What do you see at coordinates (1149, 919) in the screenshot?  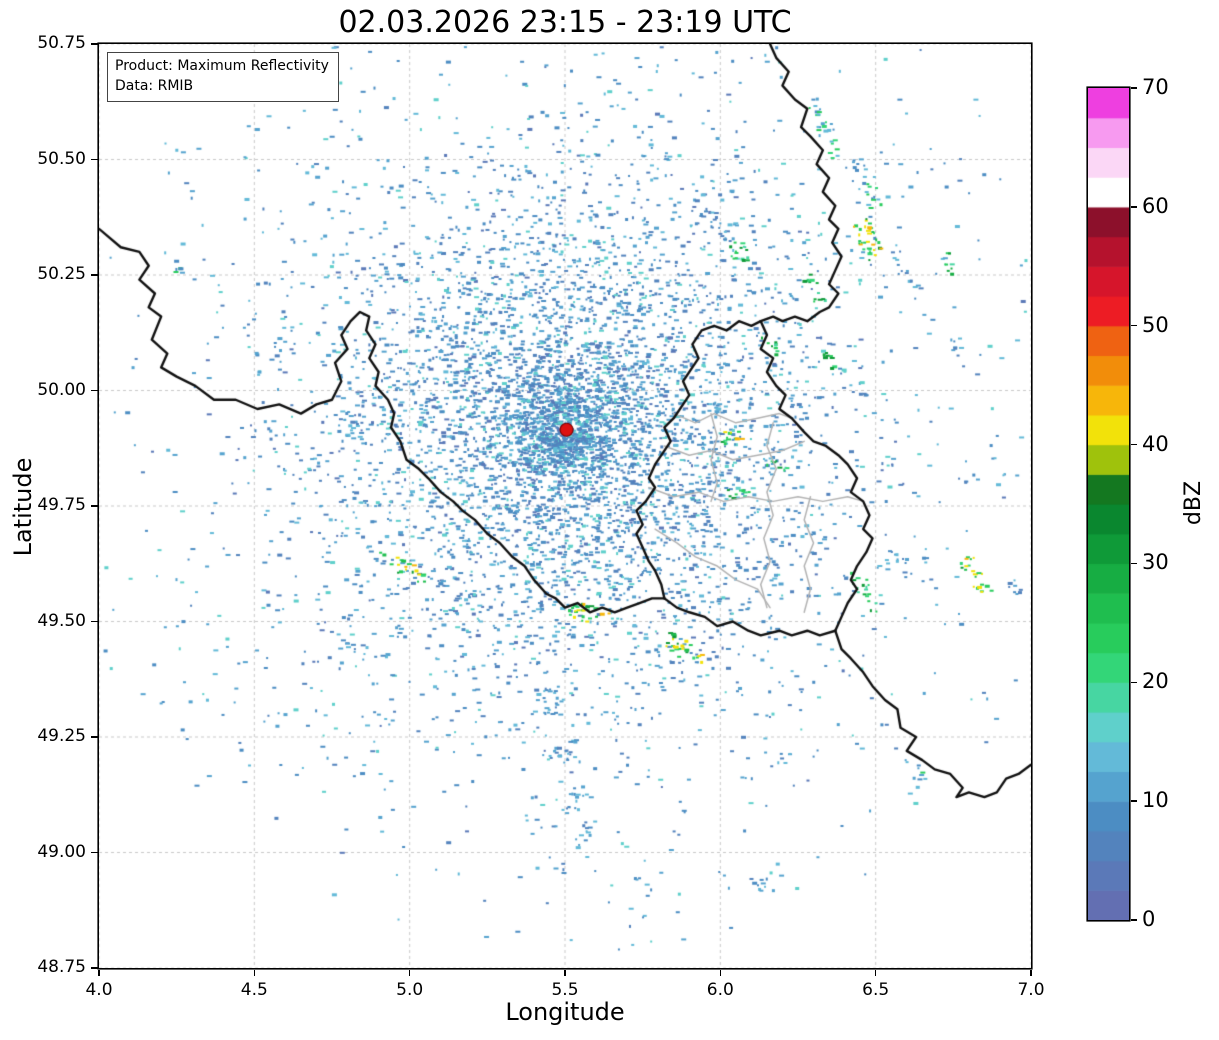 I see `colorbar-tick-label: 0` at bounding box center [1149, 919].